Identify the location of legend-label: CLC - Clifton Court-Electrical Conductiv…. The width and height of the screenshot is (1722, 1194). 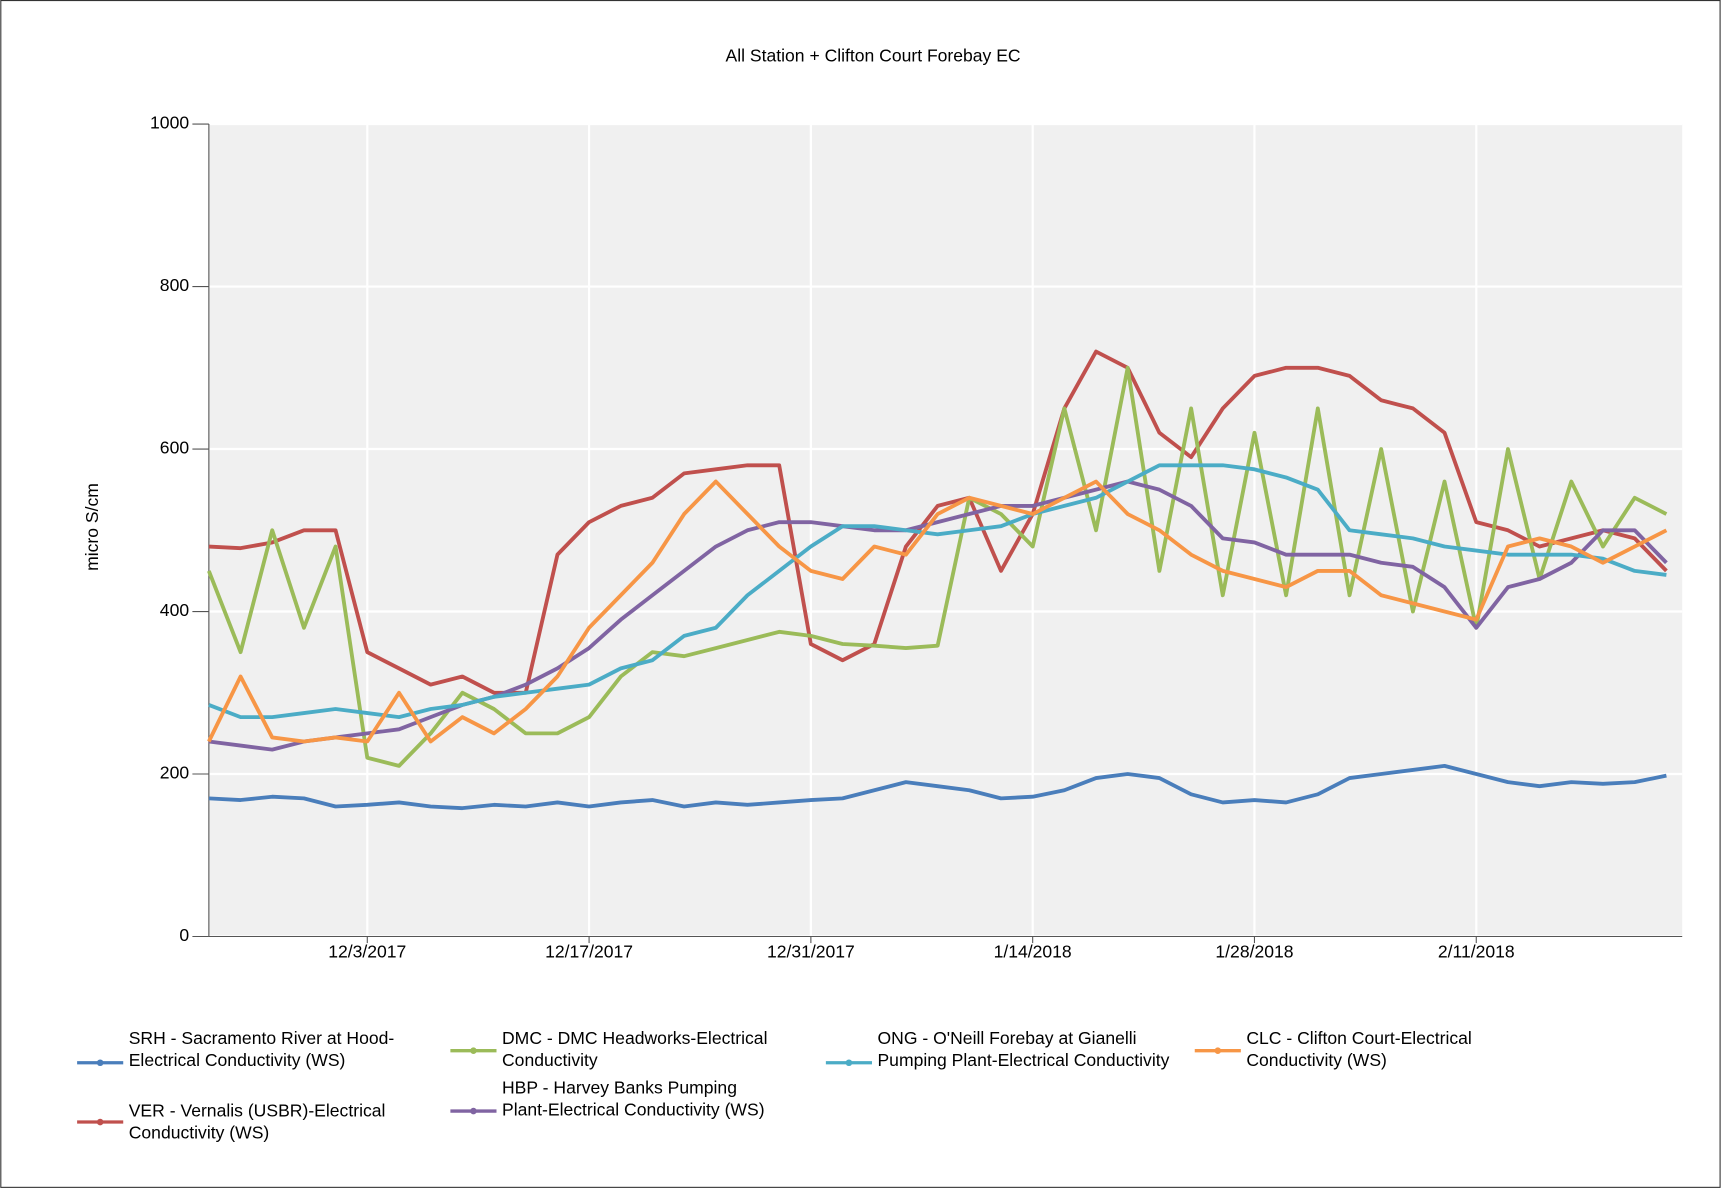
(1359, 1050).